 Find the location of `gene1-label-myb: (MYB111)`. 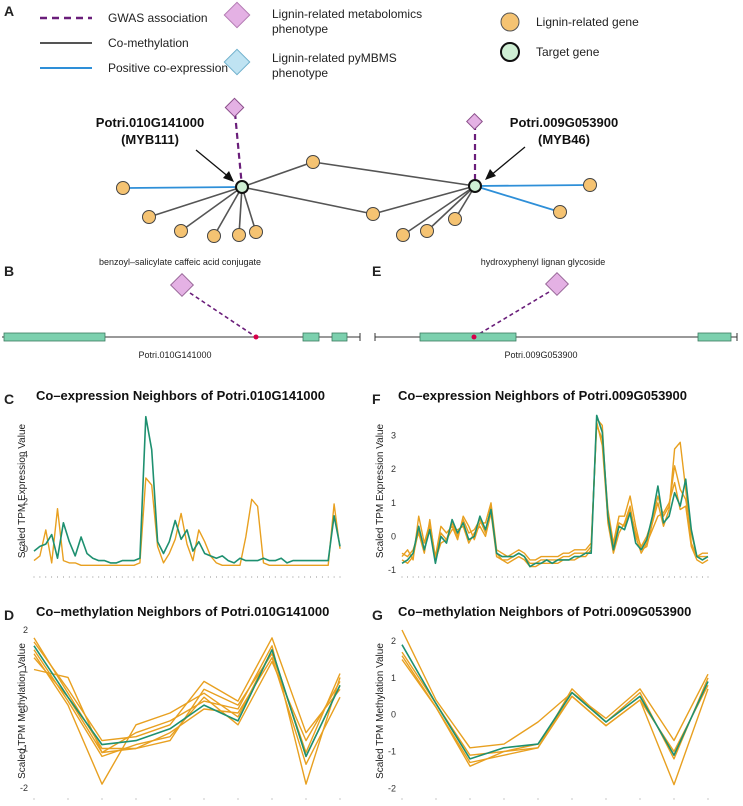

gene1-label-myb: (MYB111) is located at coordinates (150, 139).